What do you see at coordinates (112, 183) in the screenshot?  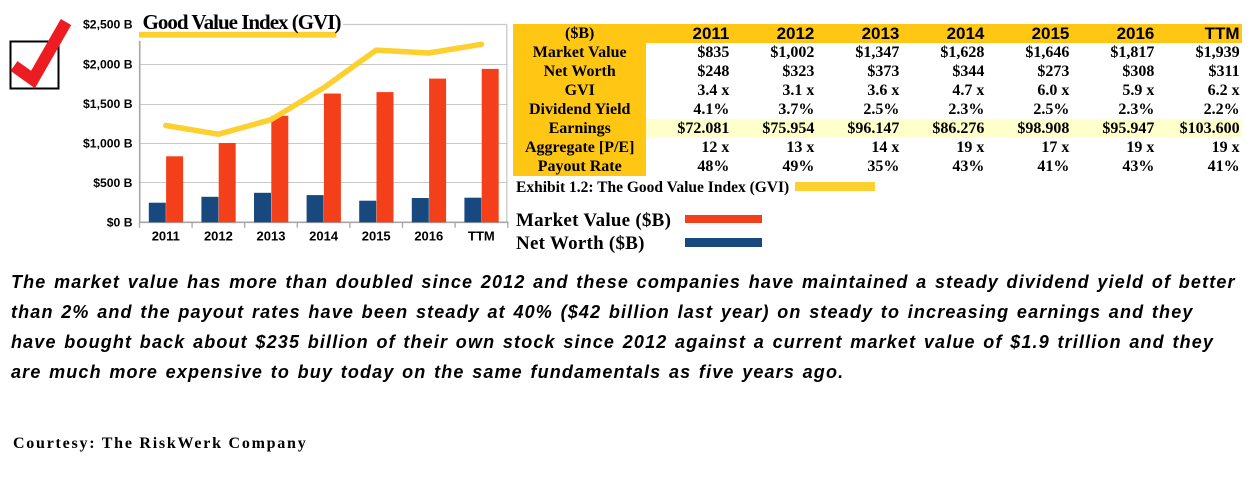 I see `svg-text: $500 B` at bounding box center [112, 183].